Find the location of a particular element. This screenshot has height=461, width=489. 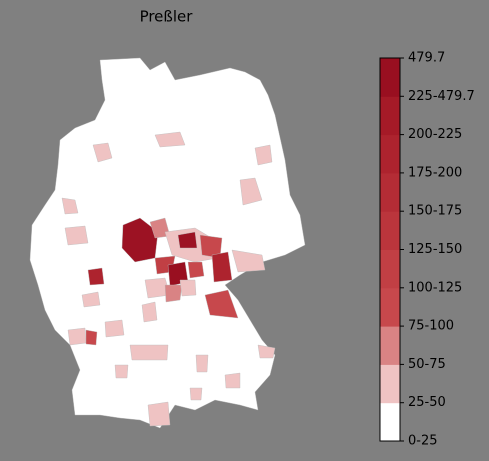

map-title: Preßler is located at coordinates (167, 17).